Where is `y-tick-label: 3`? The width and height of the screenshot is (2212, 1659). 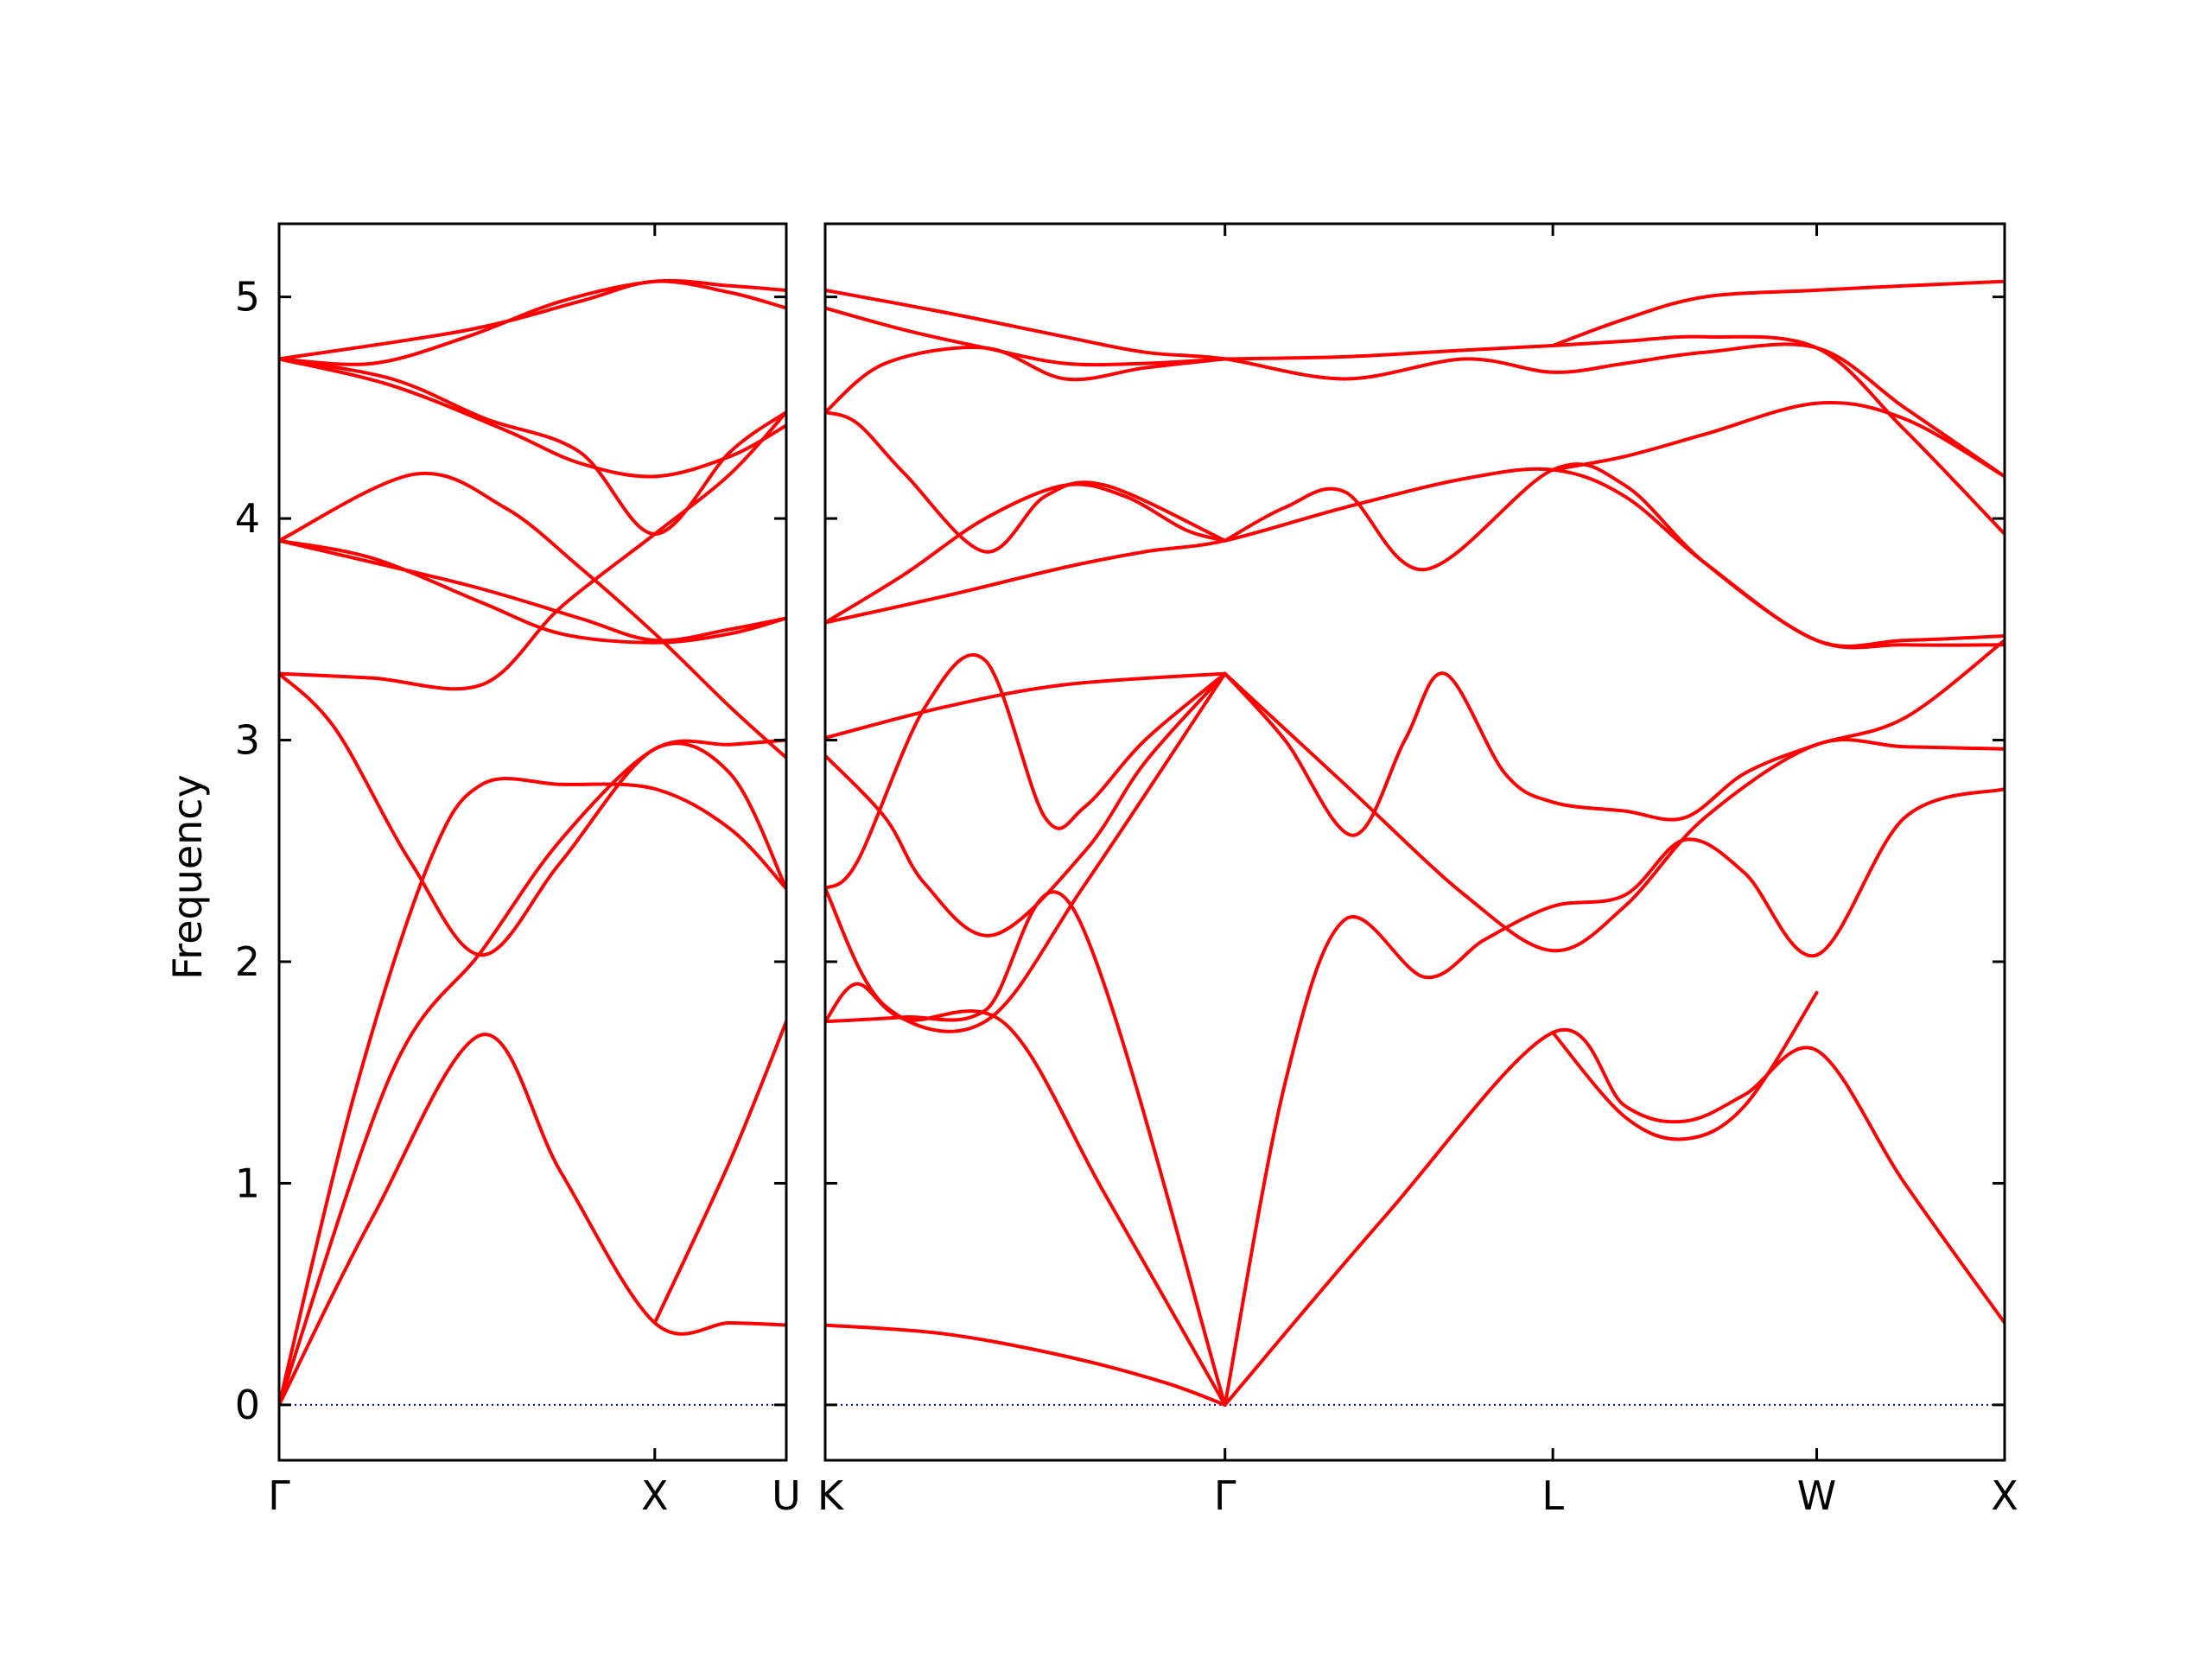 y-tick-label: 3 is located at coordinates (247, 740).